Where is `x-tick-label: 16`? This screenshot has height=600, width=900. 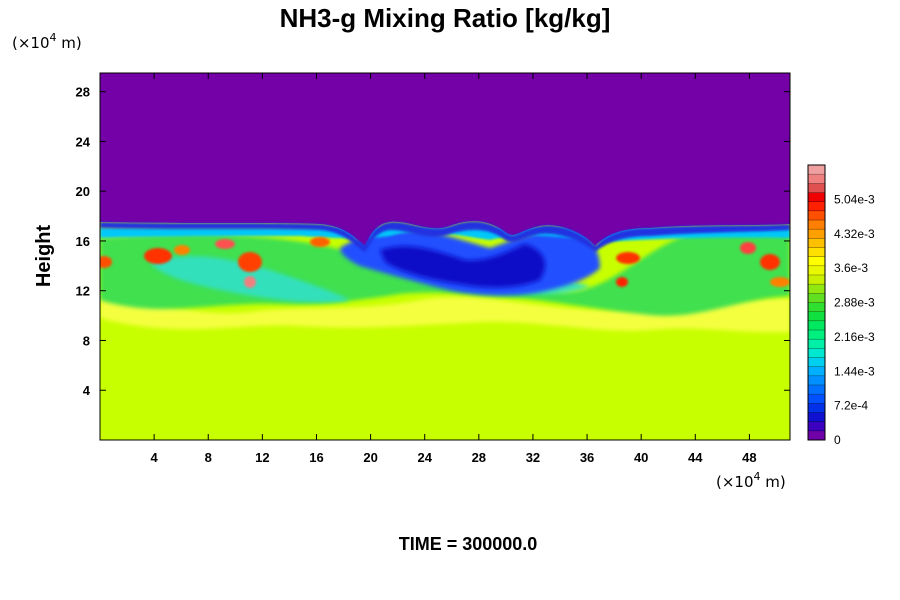 x-tick-label: 16 is located at coordinates (316, 457).